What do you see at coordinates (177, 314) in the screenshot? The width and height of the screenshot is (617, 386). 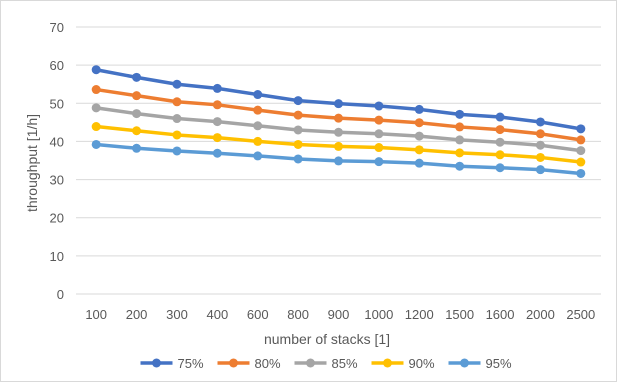 I see `x-tick-label: 300` at bounding box center [177, 314].